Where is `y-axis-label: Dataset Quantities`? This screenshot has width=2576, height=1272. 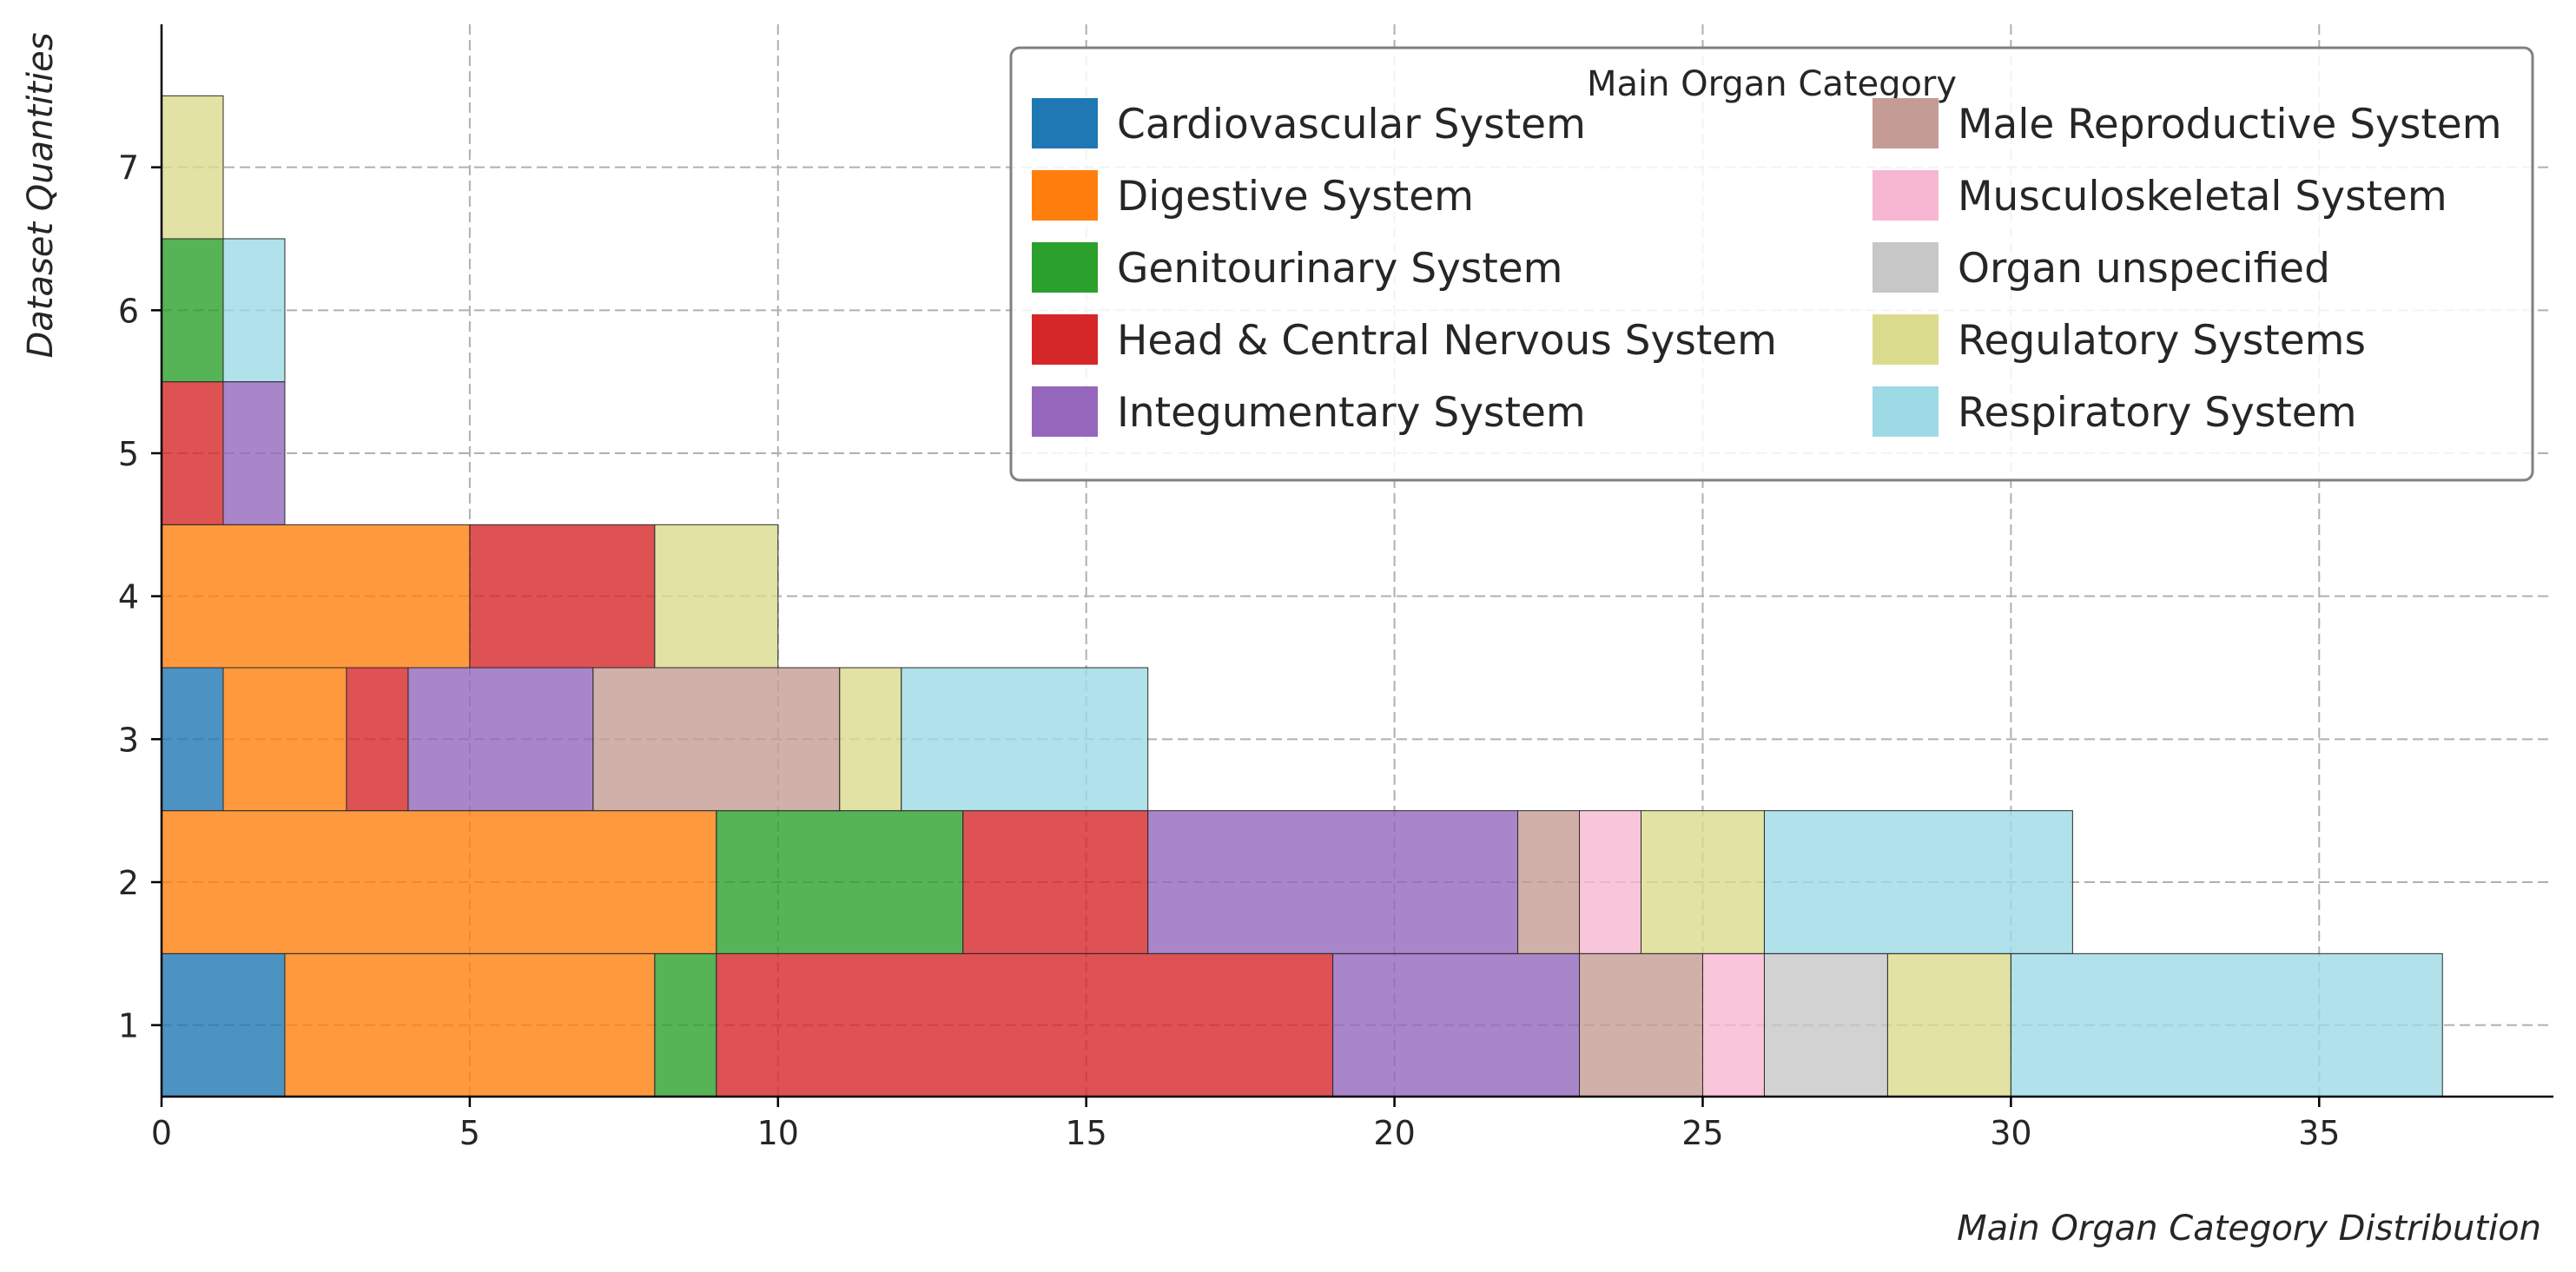
y-axis-label: Dataset Quantities is located at coordinates (41, 195).